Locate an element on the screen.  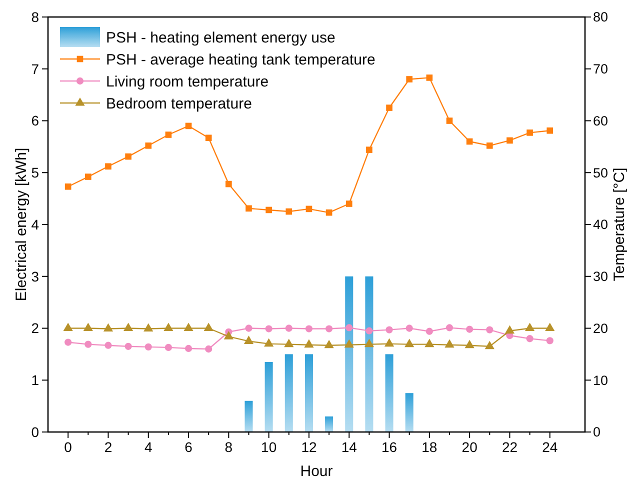
y-tick-label: 0 is located at coordinates (35, 432).